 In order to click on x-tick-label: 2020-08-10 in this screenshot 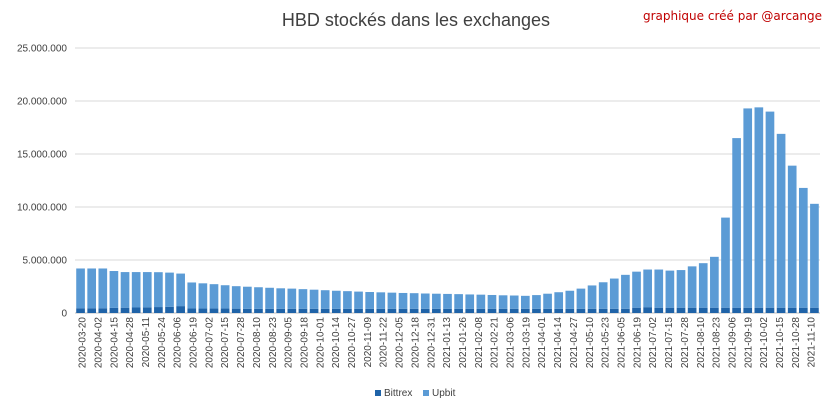, I will do `click(257, 343)`.